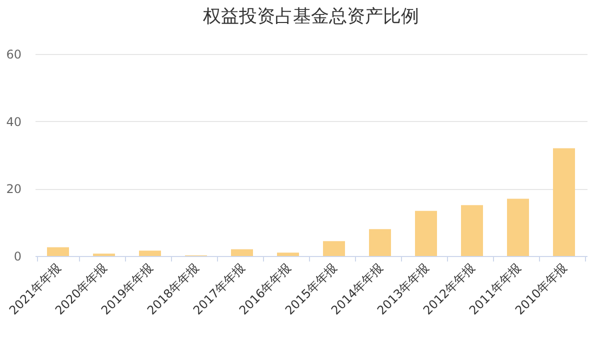 The image size is (612, 361). Describe the element at coordinates (14, 189) in the screenshot. I see `y-tick-label: 20` at that location.